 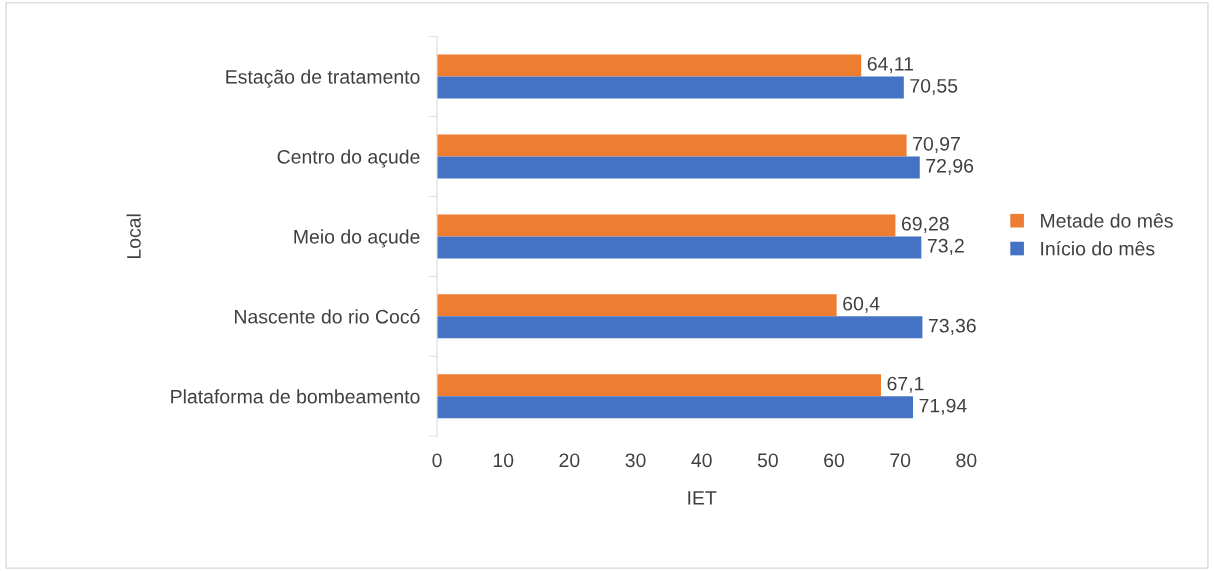 What do you see at coordinates (503, 460) in the screenshot?
I see `x-tick-label: 10` at bounding box center [503, 460].